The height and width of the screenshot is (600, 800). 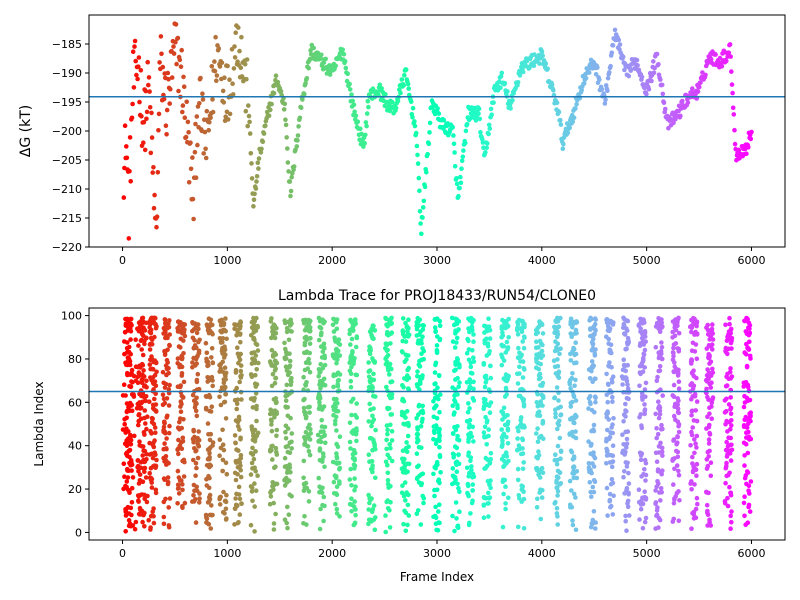 I want to click on delta-g-x-tick-label: 1000, so click(x=227, y=260).